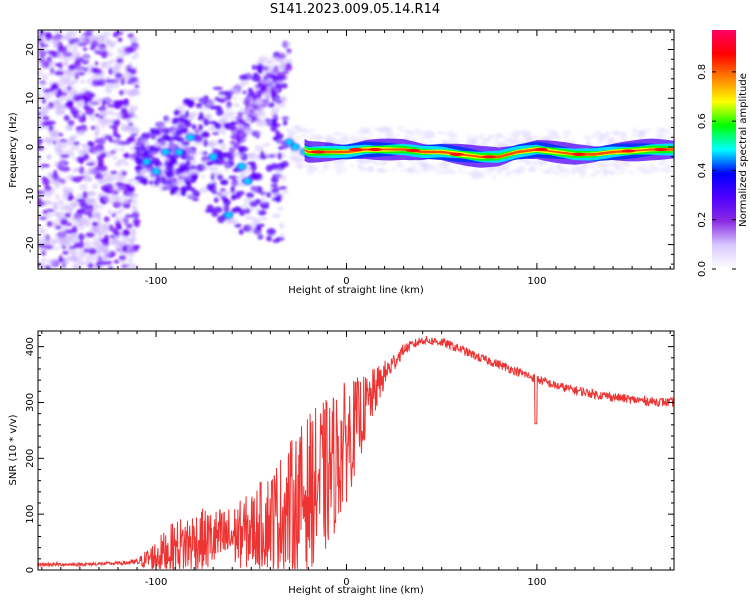 The image size is (750, 600). Describe the element at coordinates (30, 514) in the screenshot. I see `y-tick-label: 100` at that location.